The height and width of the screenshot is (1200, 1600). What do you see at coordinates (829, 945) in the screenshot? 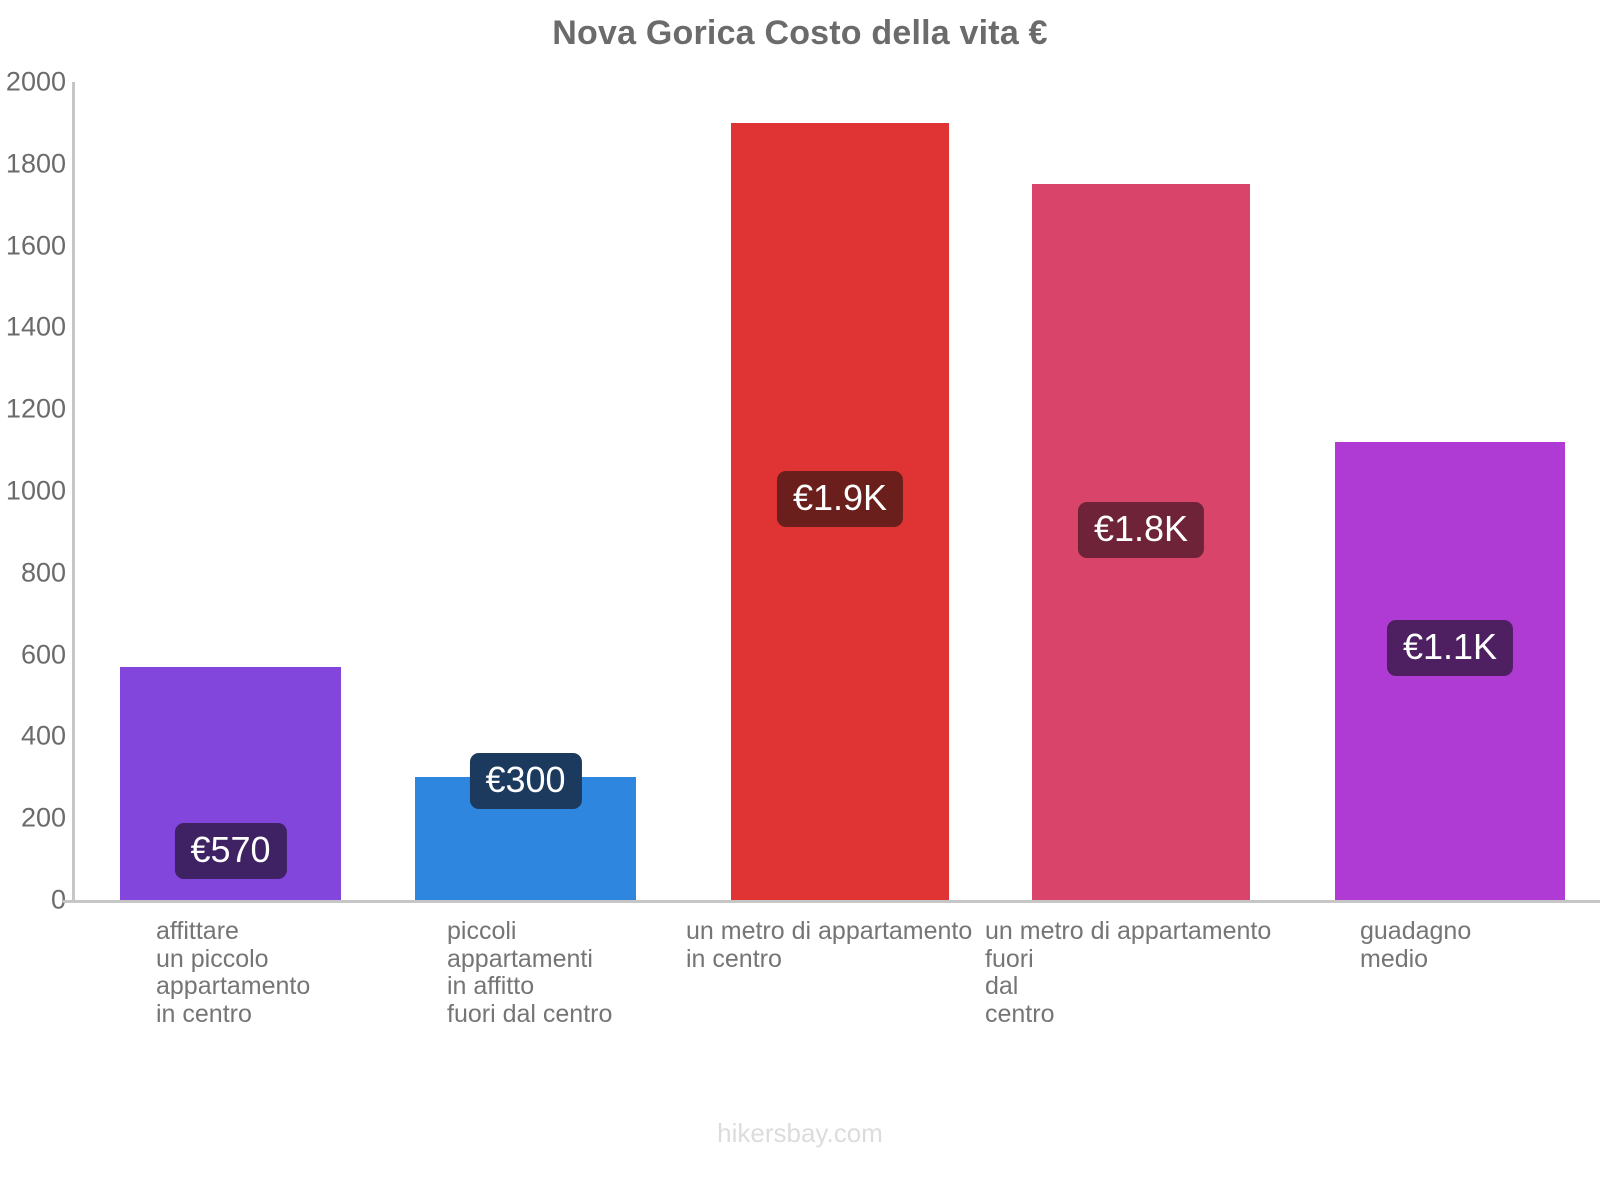
I see `x-axis-category-label: un metro di appartamento in centro` at bounding box center [829, 945].